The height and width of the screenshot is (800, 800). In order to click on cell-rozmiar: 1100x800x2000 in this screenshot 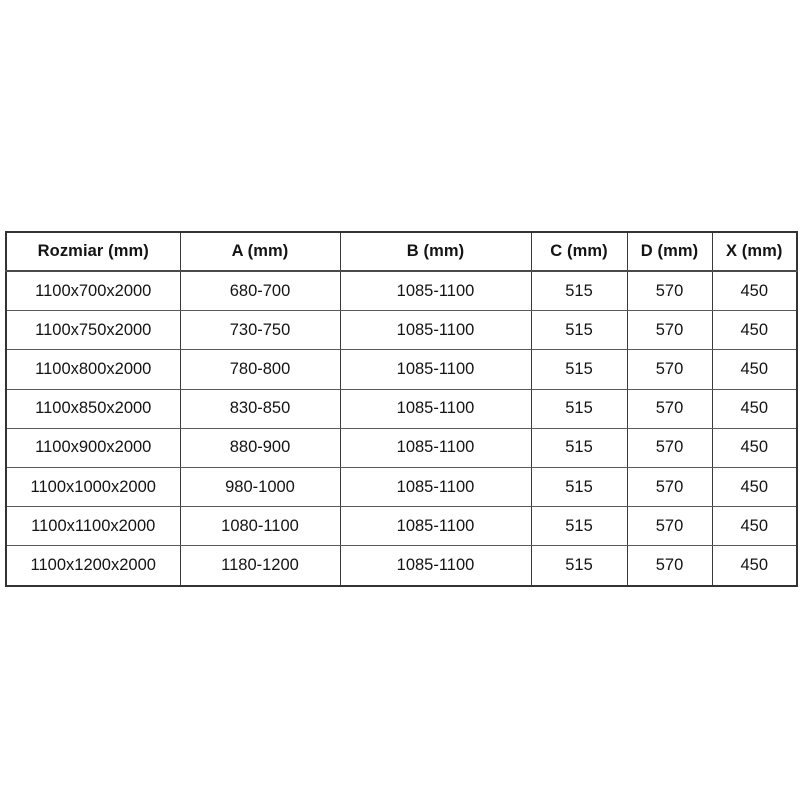, I will do `click(93, 369)`.